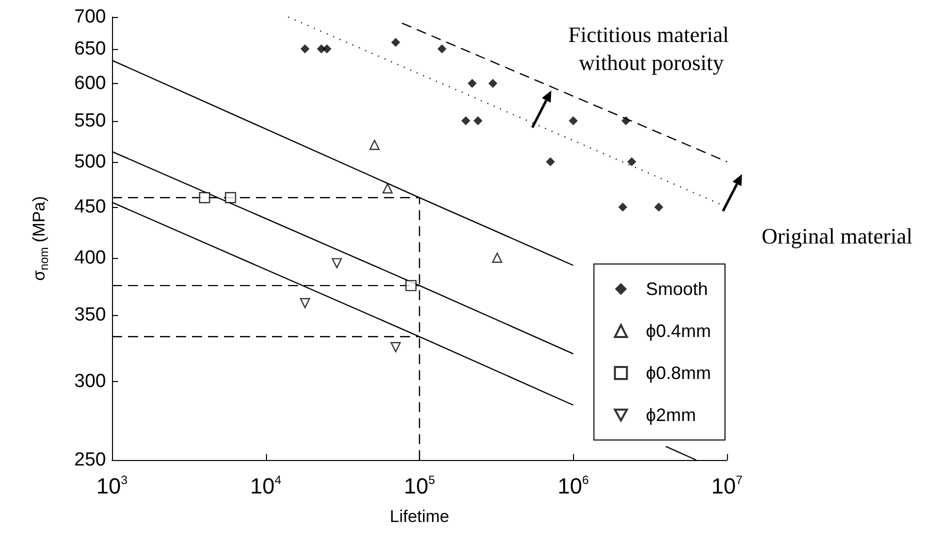 Image resolution: width=952 pixels, height=551 pixels. I want to click on legend-label: ϕ2mm, so click(671, 415).